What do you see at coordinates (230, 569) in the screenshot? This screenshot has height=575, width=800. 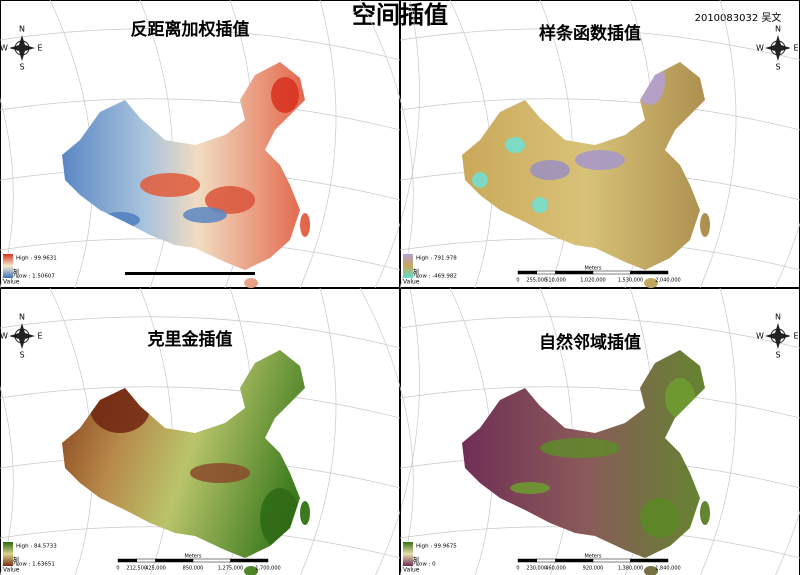 I see `scale-label: 1,275,000` at bounding box center [230, 569].